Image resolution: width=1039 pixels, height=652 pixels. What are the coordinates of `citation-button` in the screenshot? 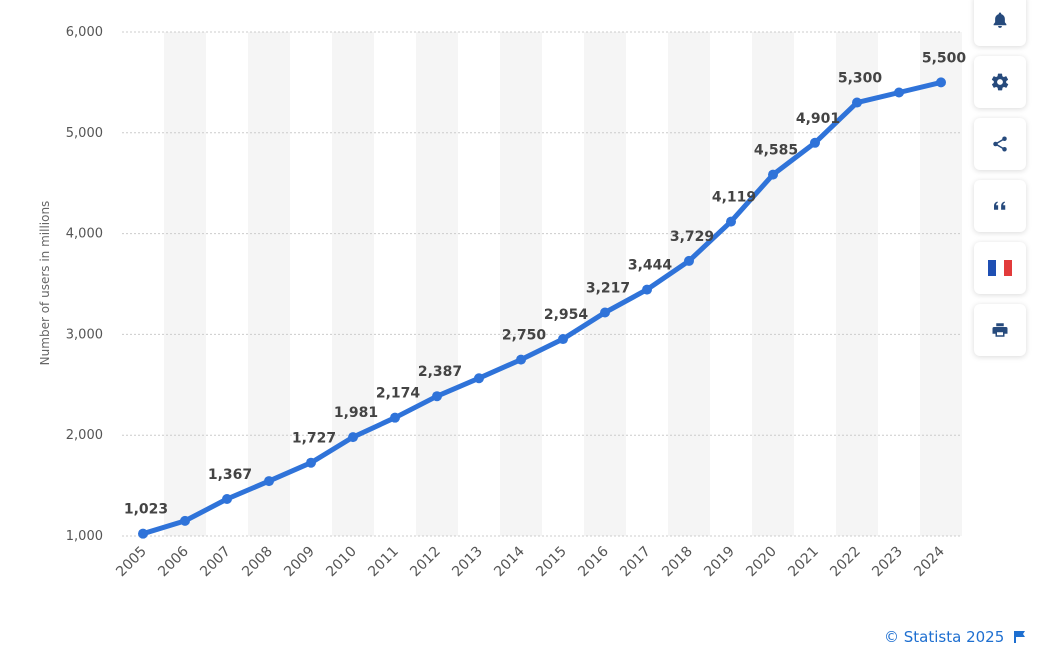 It's located at (1000, 206).